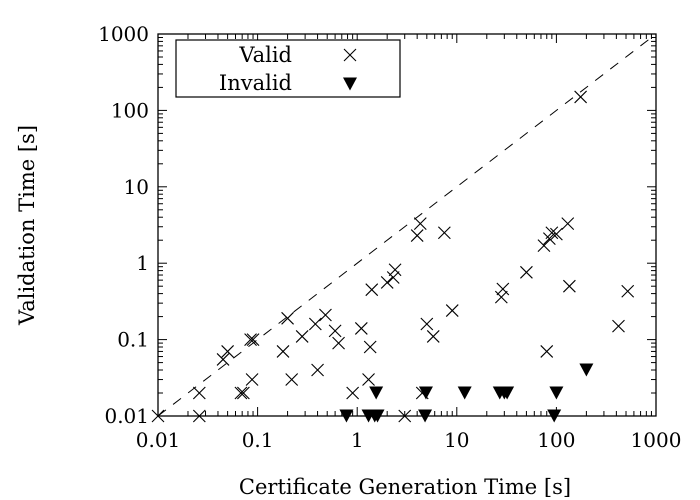 This screenshot has width=700, height=500. I want to click on legend-label-valid: Valid, so click(265, 55).